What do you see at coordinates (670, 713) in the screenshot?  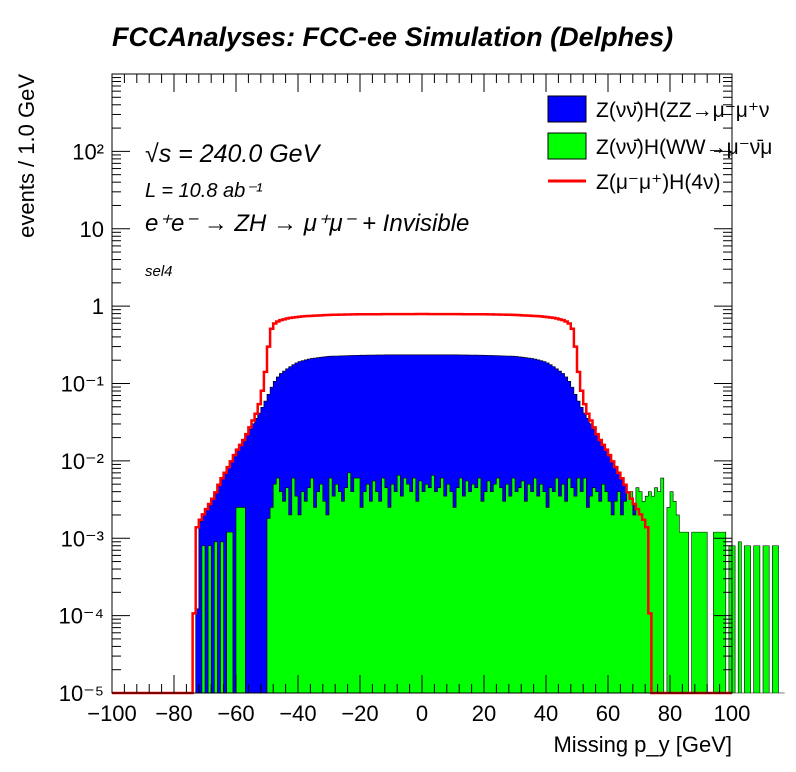 I see `x-tick-label: 80` at bounding box center [670, 713].